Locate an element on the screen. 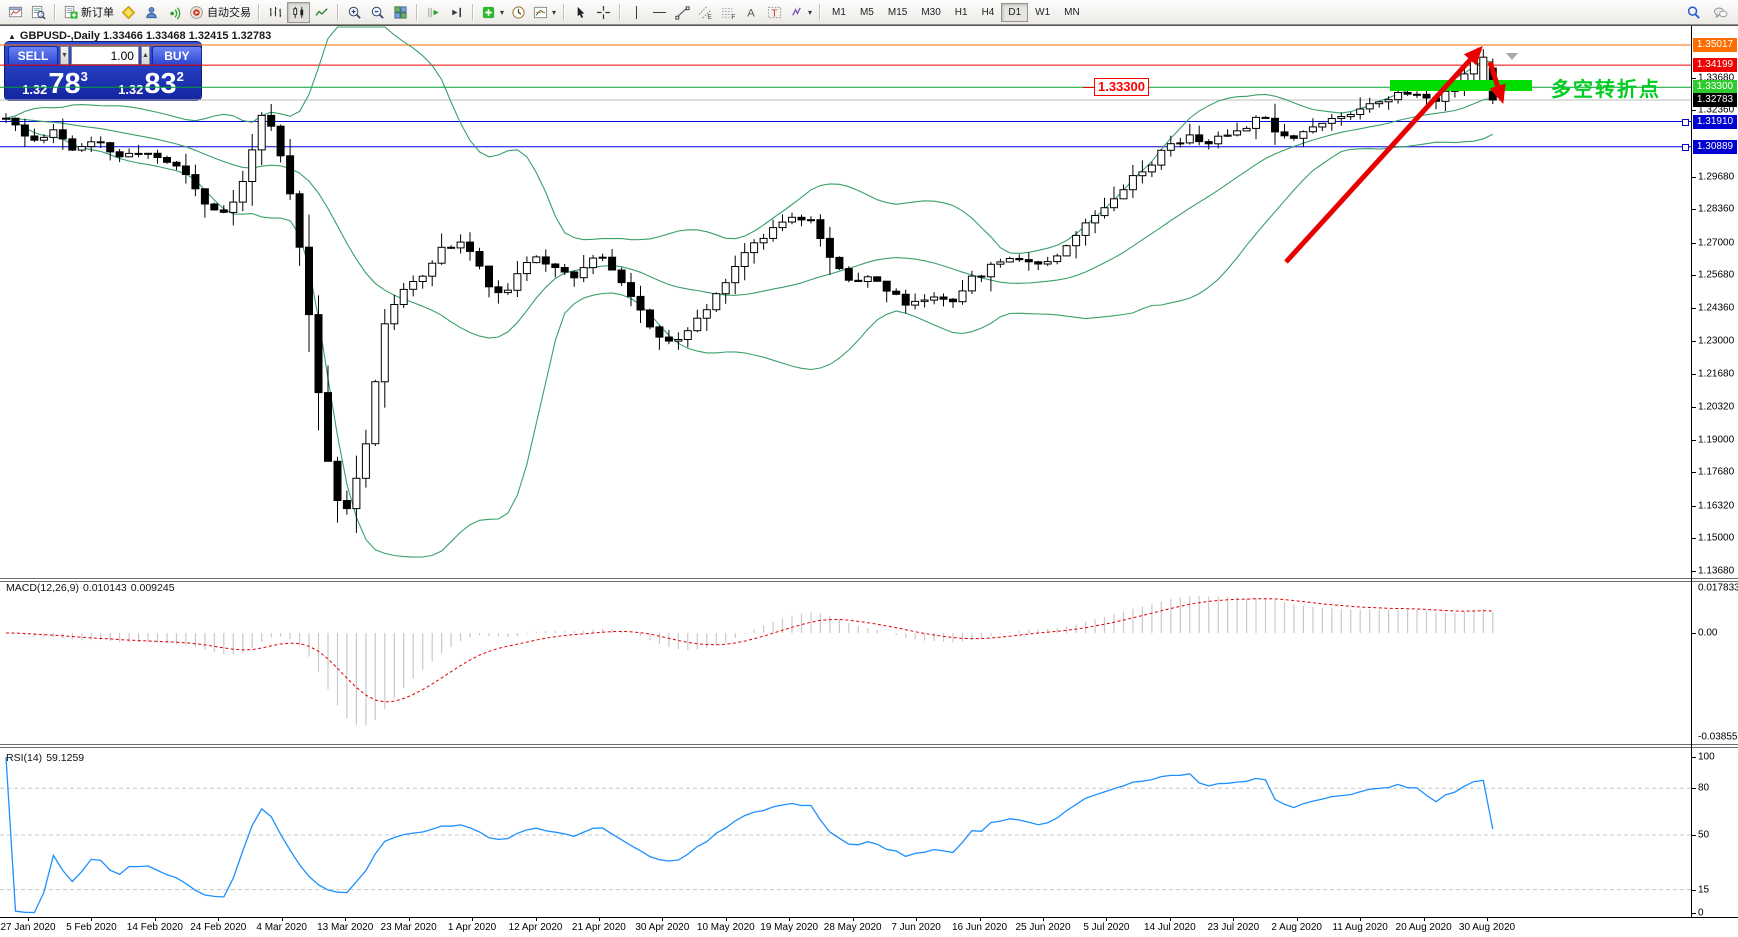 This screenshot has height=937, width=1738. down-trend-arrow is located at coordinates (1496, 83).